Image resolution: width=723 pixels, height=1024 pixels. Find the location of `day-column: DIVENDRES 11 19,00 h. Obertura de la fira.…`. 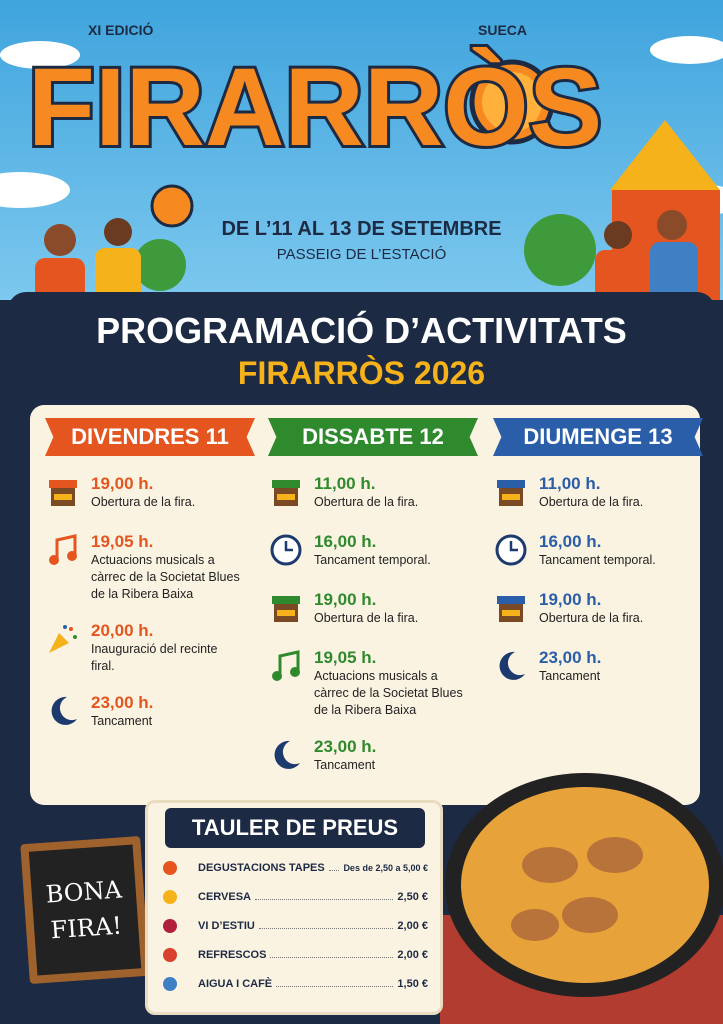

day-column: DIVENDRES 11 19,00 h. Obertura de la fira.… is located at coordinates (150, 575).